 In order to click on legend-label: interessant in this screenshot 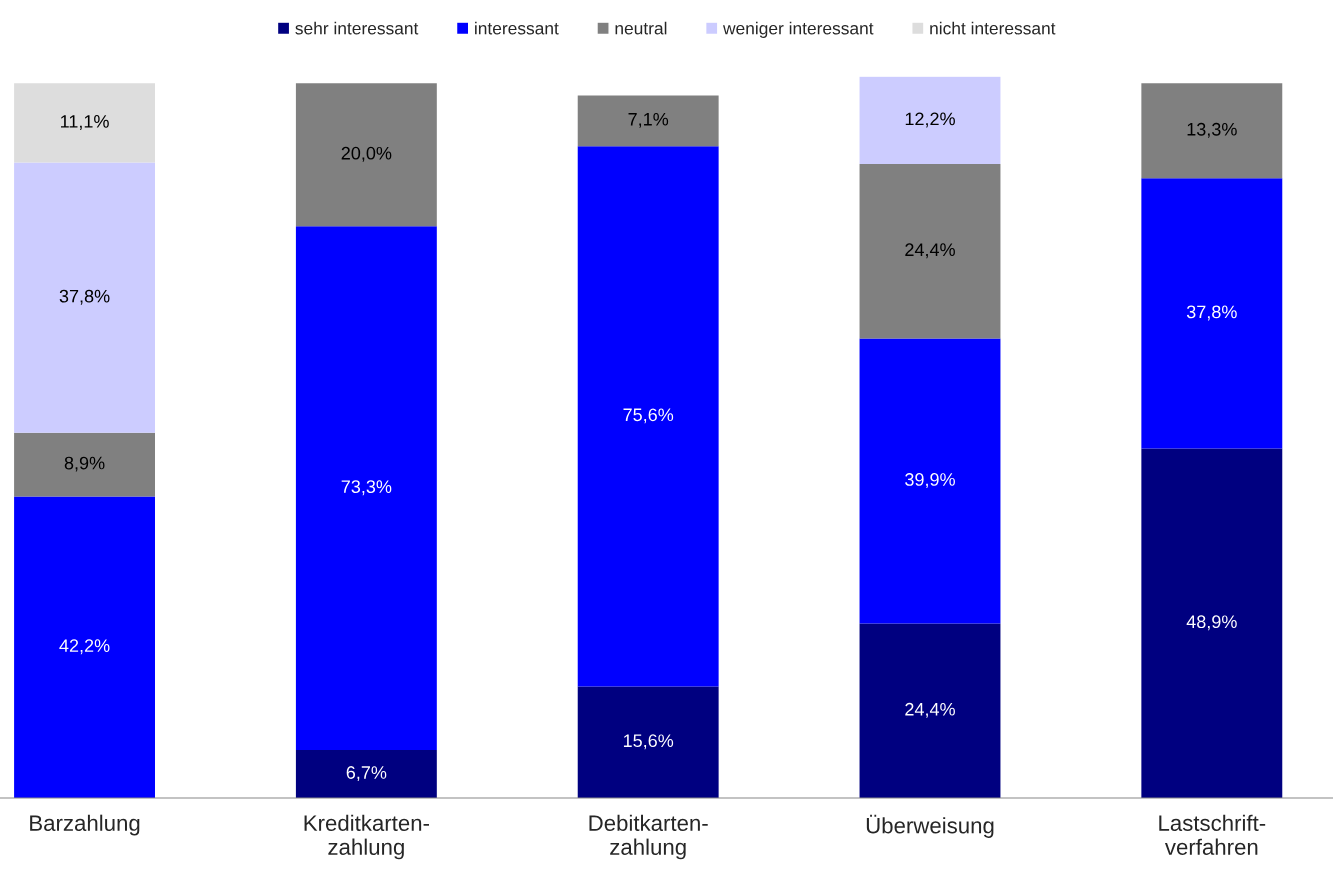, I will do `click(517, 28)`.